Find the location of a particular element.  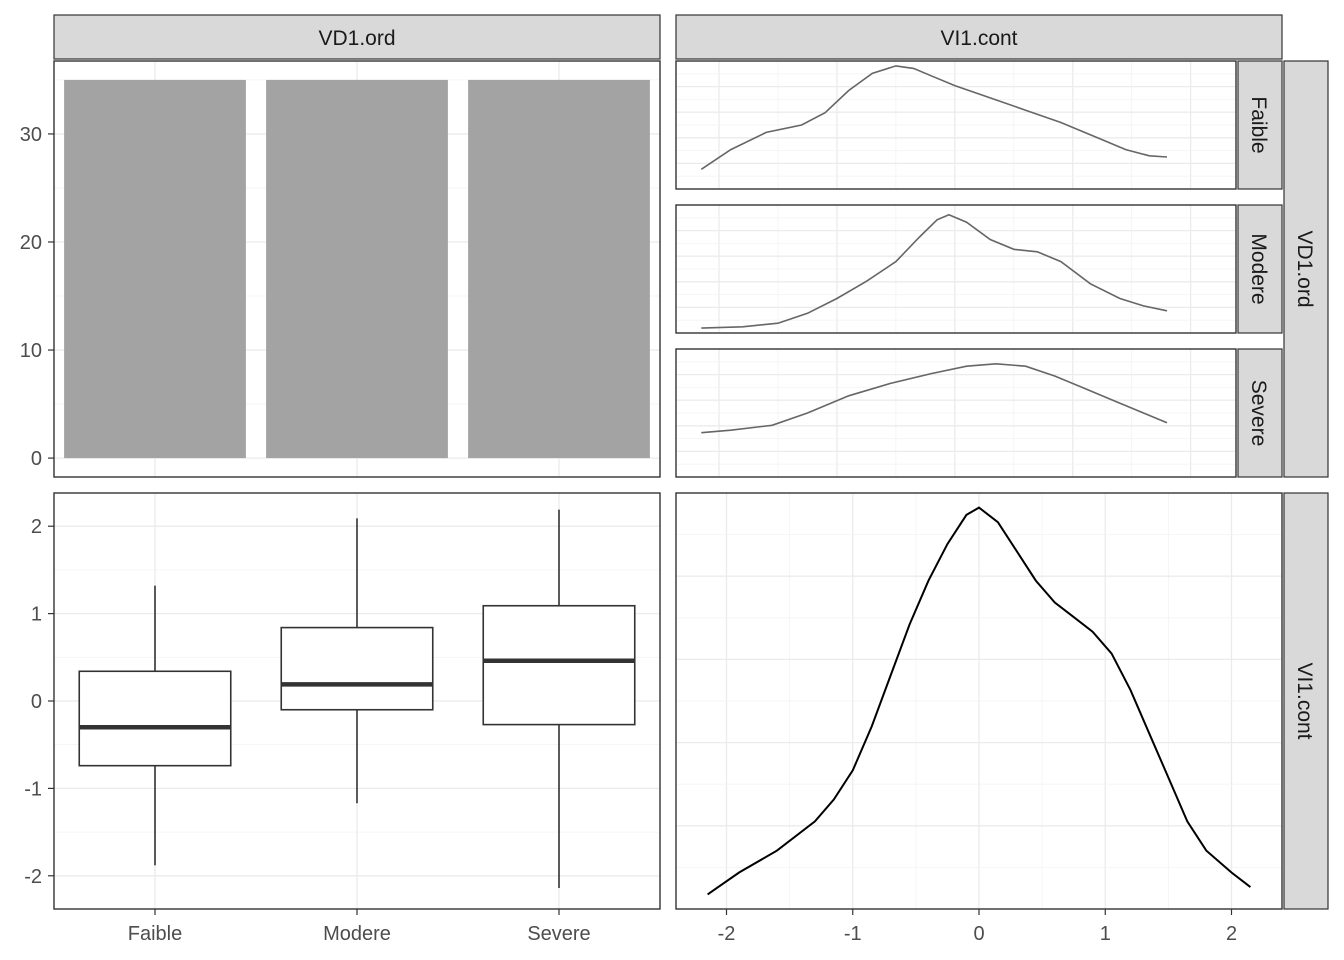

facet-modere: Modere is located at coordinates (979, 269).